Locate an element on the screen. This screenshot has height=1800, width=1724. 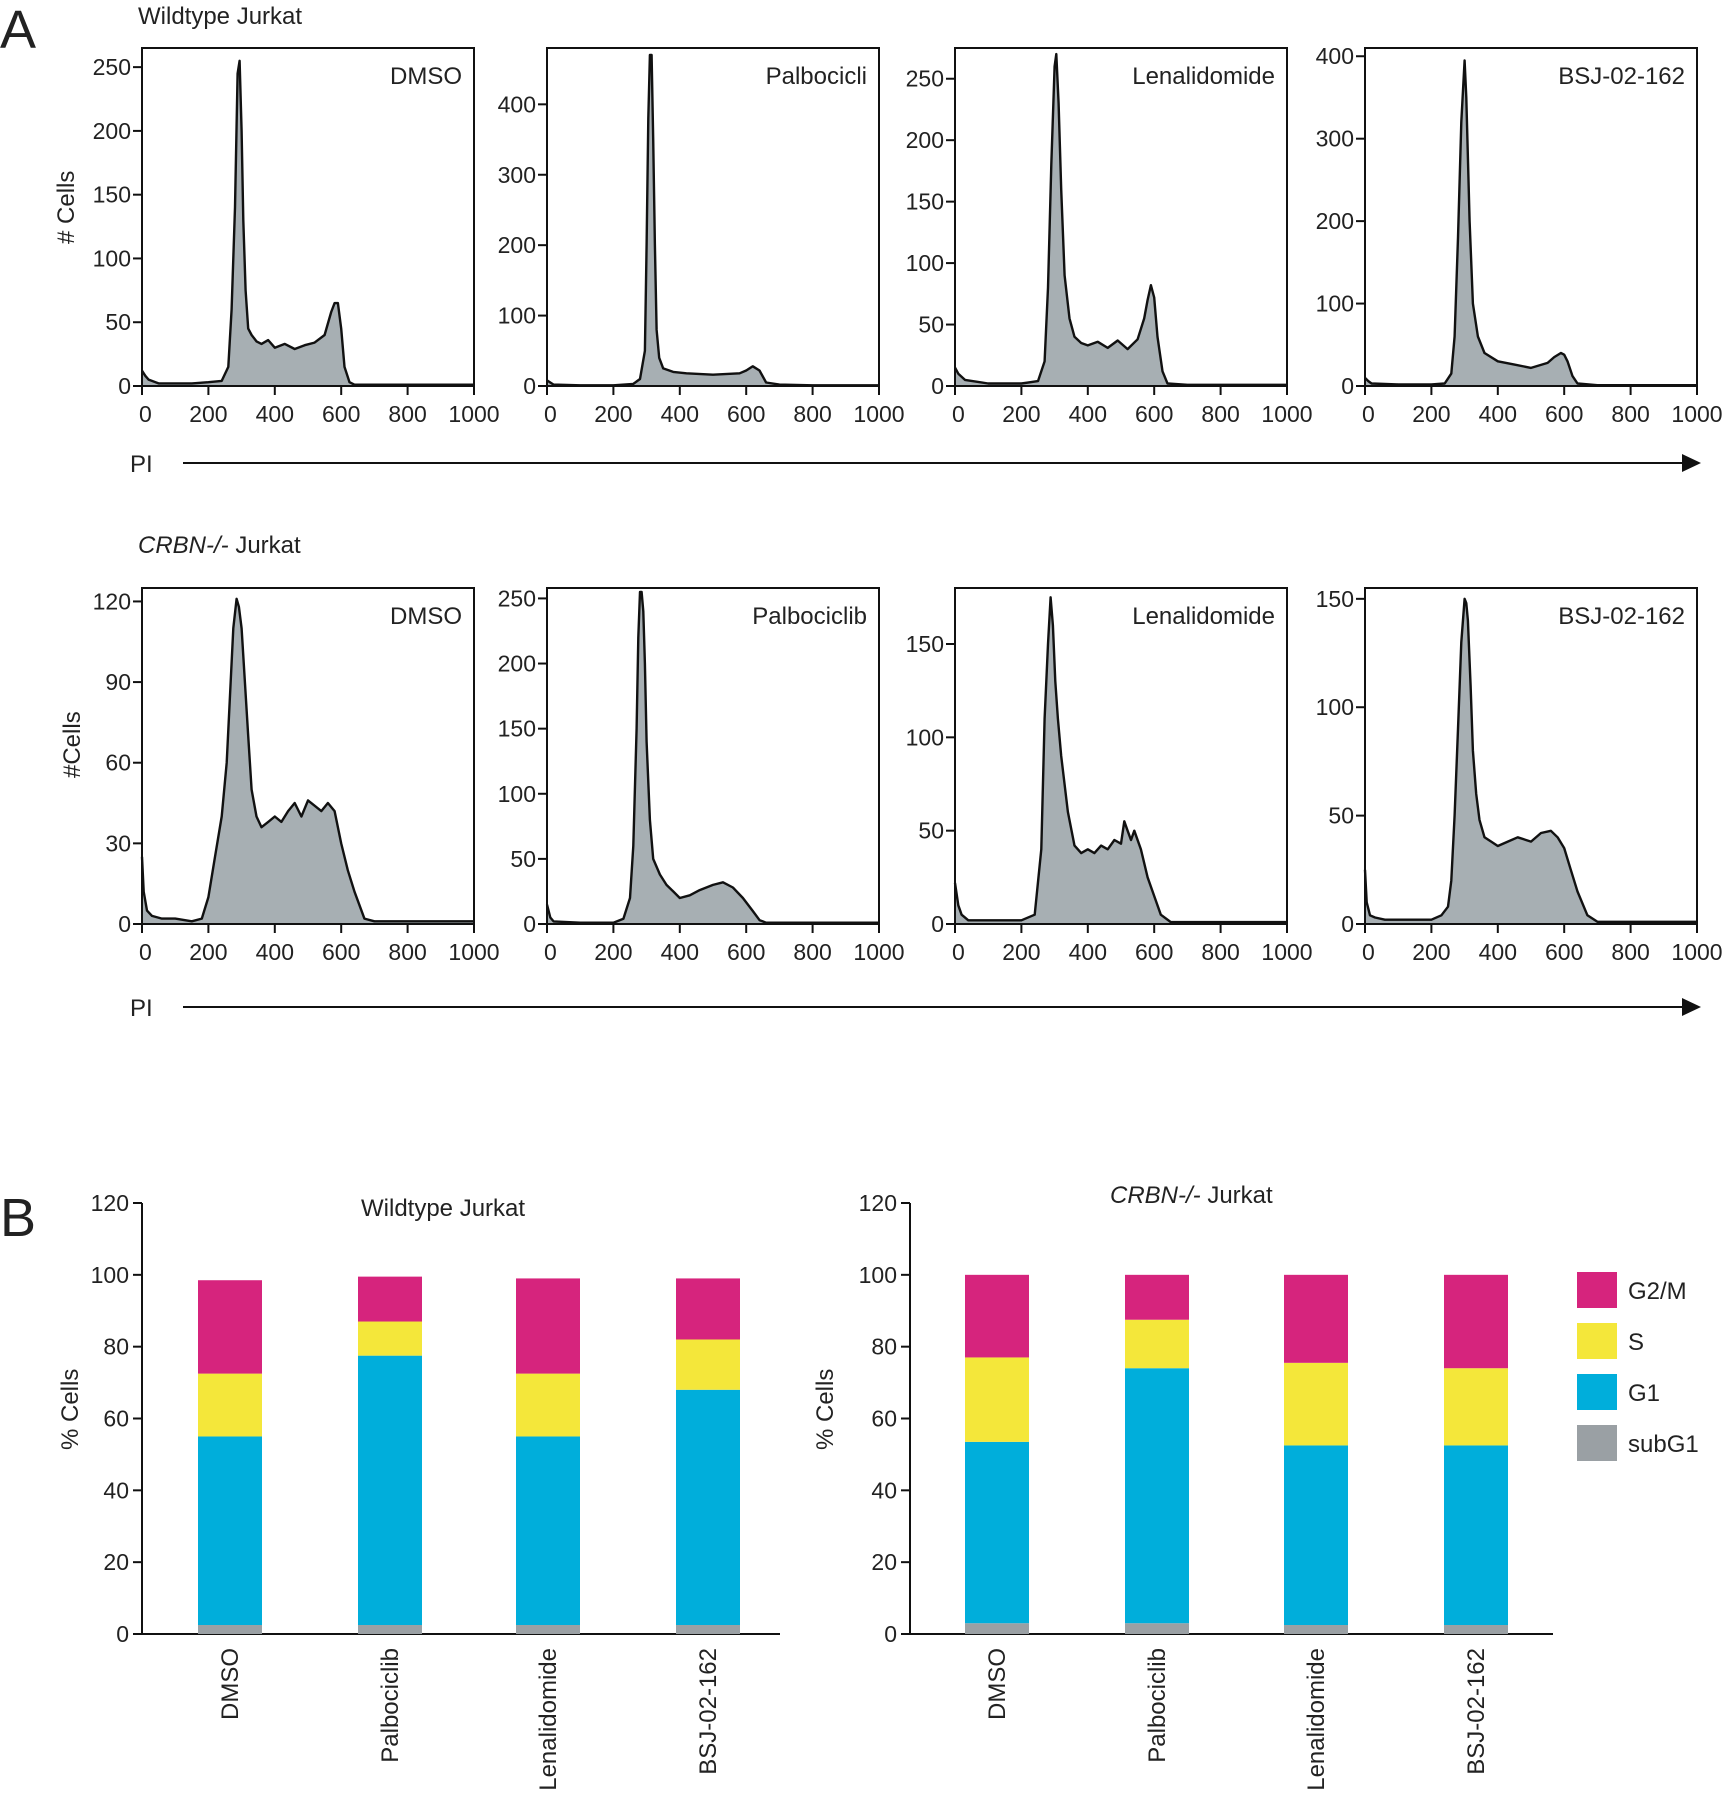
row1-x-label: PI is located at coordinates (141, 464).